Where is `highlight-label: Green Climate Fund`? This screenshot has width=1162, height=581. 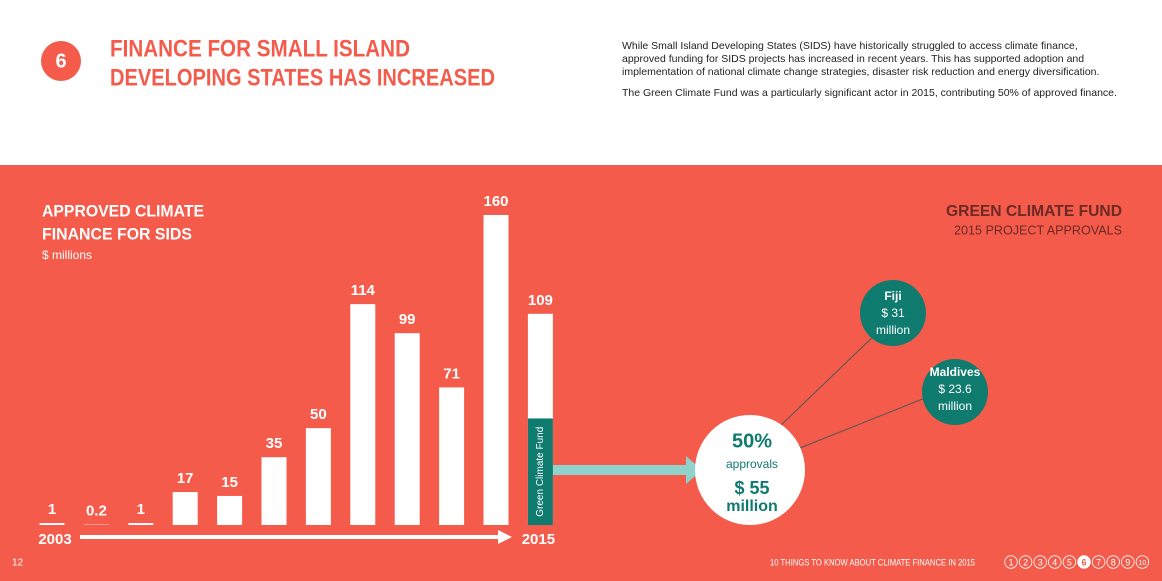 highlight-label: Green Climate Fund is located at coordinates (540, 472).